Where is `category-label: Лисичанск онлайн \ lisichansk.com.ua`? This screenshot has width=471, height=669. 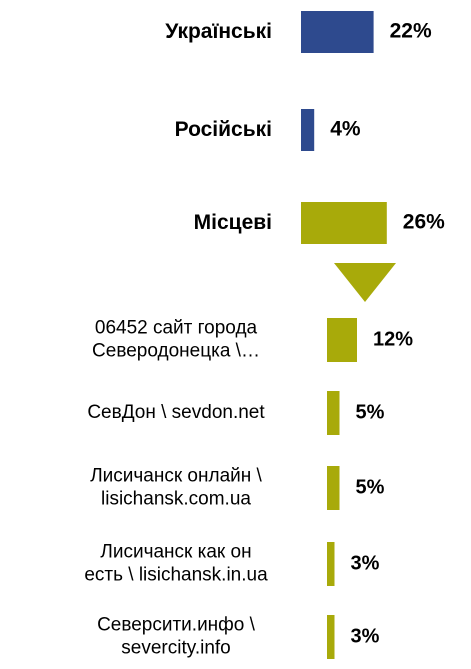
category-label: Лисичанск онлайн \ lisichansk.com.ua is located at coordinates (176, 488).